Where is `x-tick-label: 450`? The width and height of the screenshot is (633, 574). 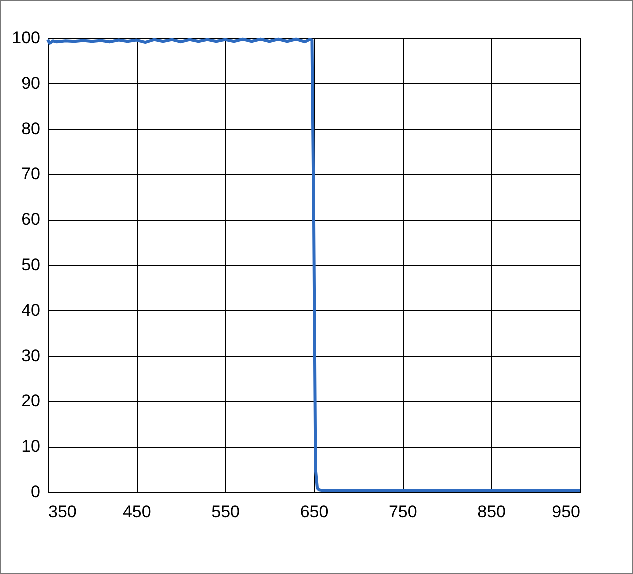
x-tick-label: 450 is located at coordinates (137, 512).